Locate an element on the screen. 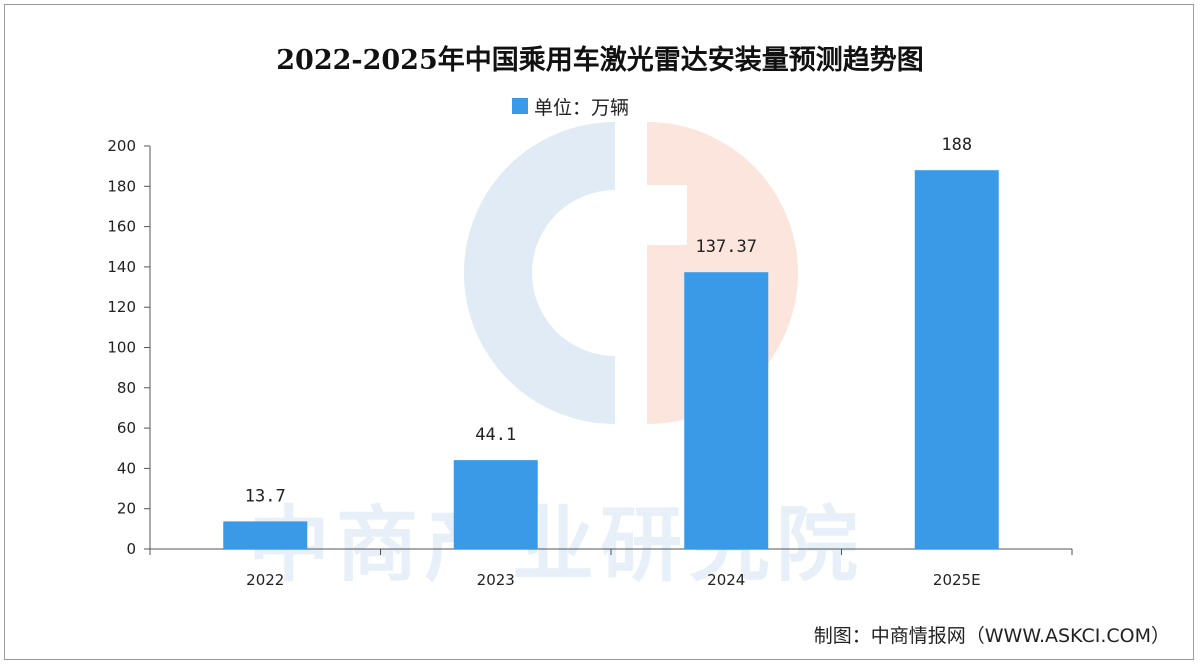 This screenshot has height=666, width=1200. source-note: 制图：中商情报网（WWW.ASKCI.COM） is located at coordinates (991, 636).